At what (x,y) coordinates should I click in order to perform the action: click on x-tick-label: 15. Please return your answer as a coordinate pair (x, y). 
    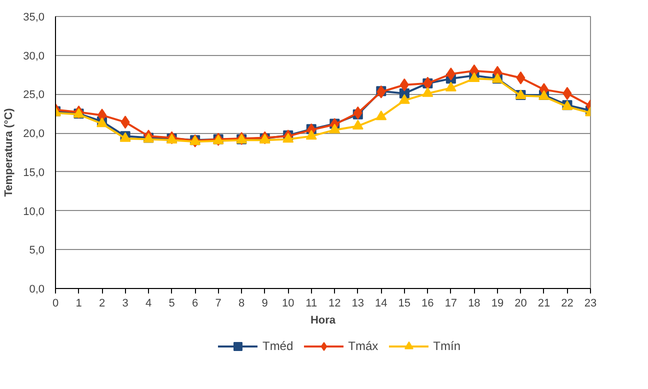
    Looking at the image, I should click on (404, 304).